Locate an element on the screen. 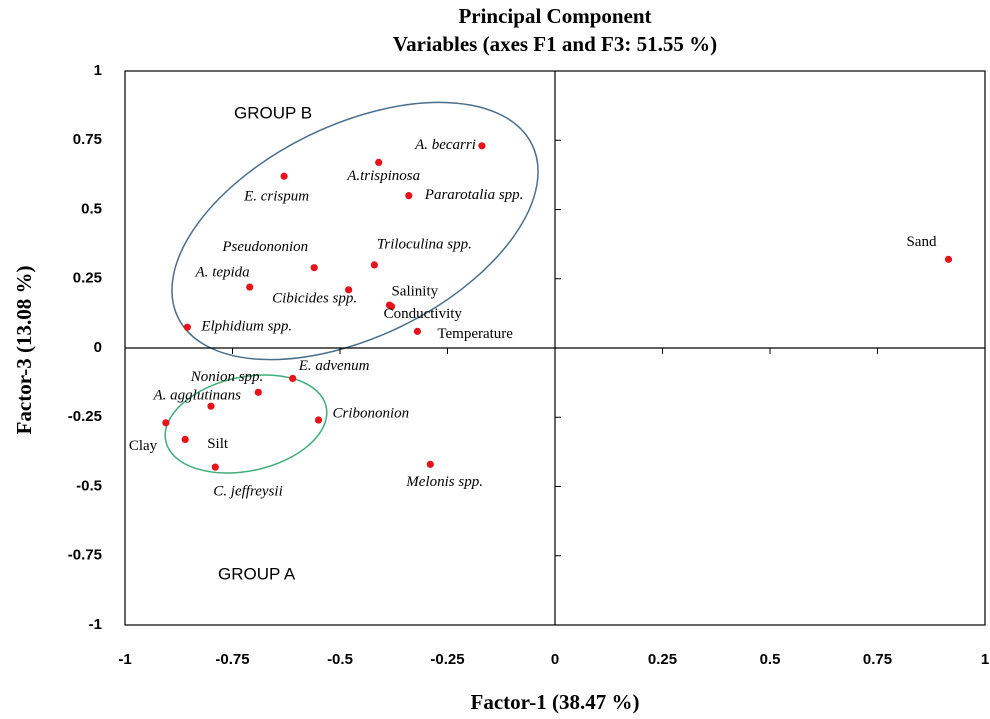 This screenshot has height=719, width=990. point-label: Pararotalia spp. is located at coordinates (474, 195).